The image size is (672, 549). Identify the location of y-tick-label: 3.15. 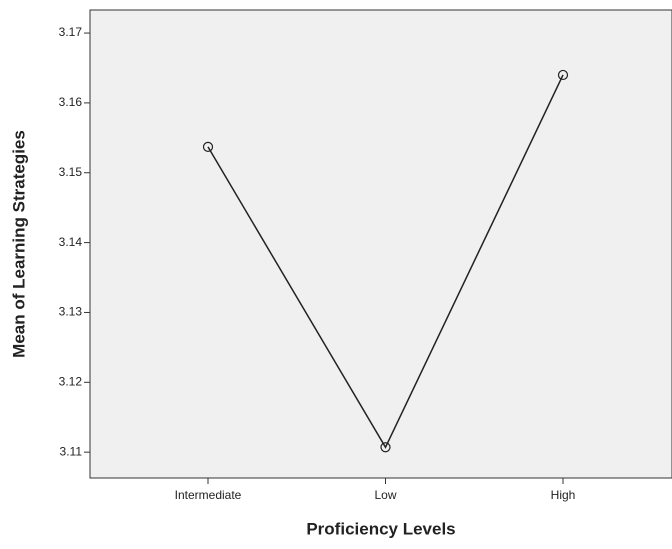
(71, 172).